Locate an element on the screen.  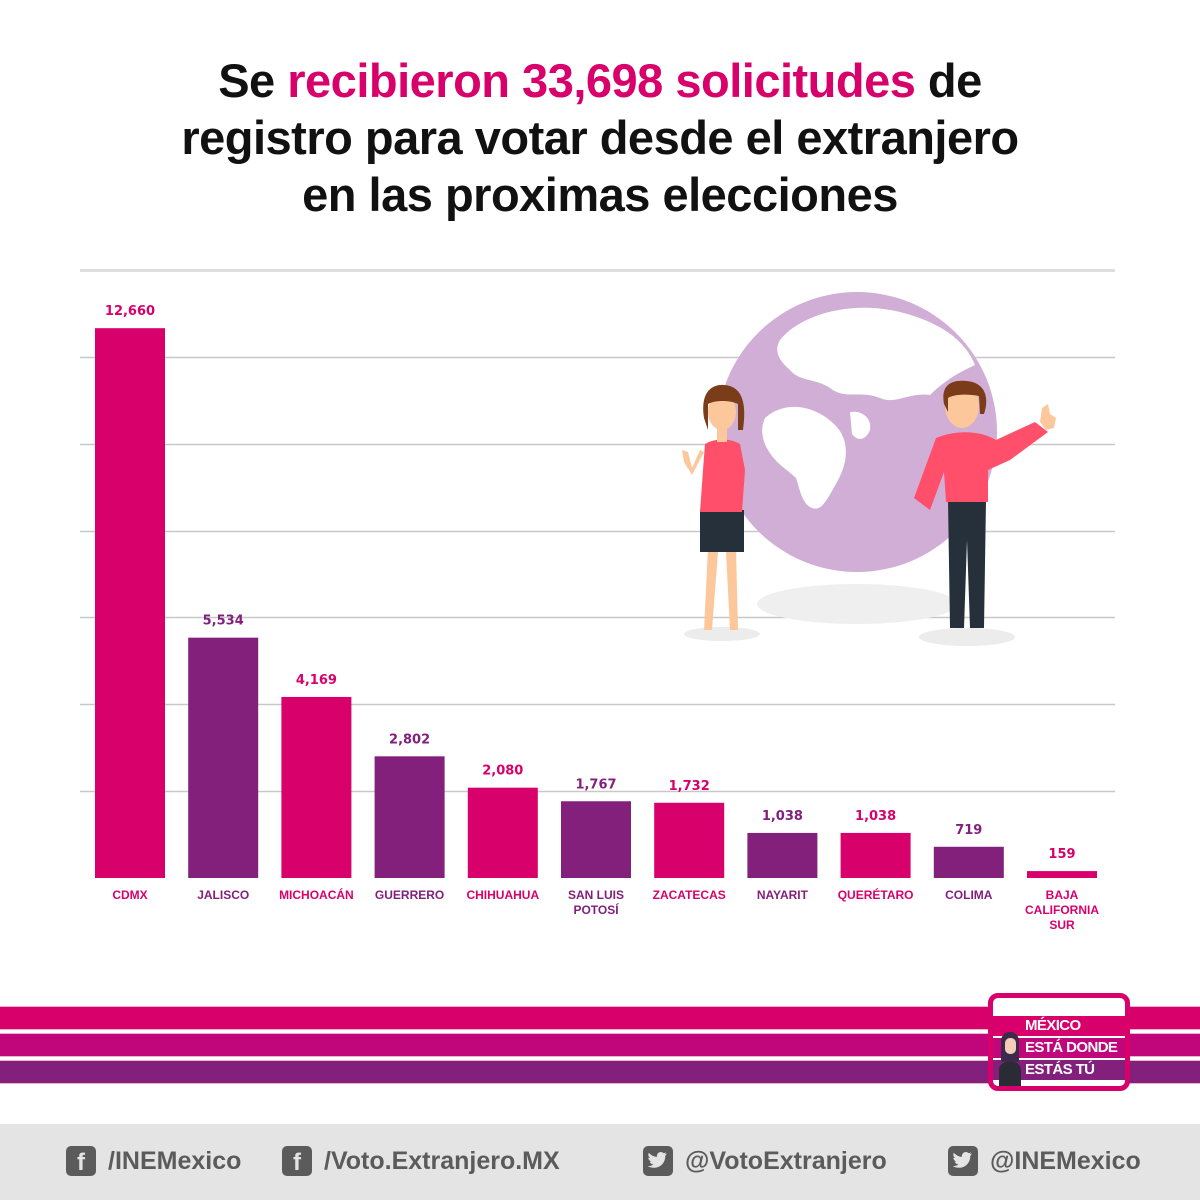
man-thumb-up is located at coordinates (1048, 417).